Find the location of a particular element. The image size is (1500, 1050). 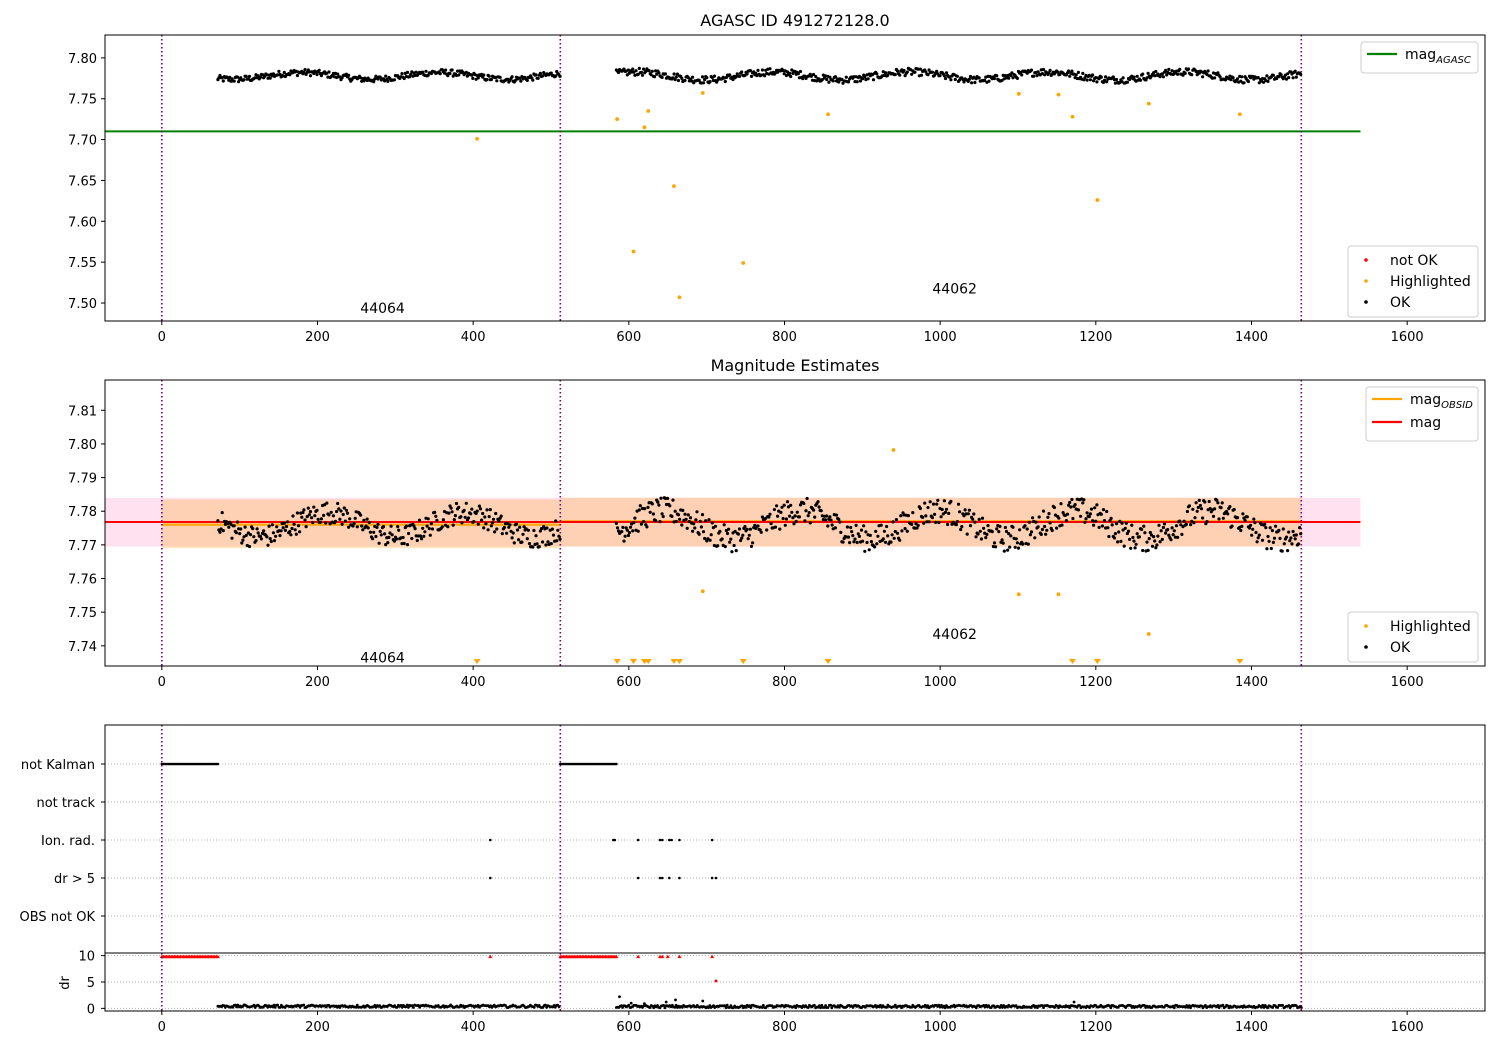

legend-line-label: magAGASC is located at coordinates (1438, 56).